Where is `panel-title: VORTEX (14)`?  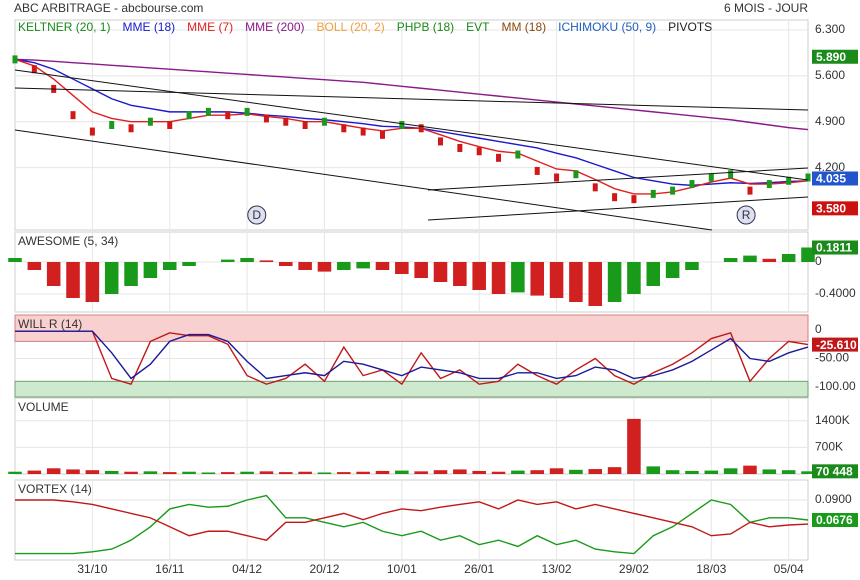 panel-title: VORTEX (14) is located at coordinates (55, 489).